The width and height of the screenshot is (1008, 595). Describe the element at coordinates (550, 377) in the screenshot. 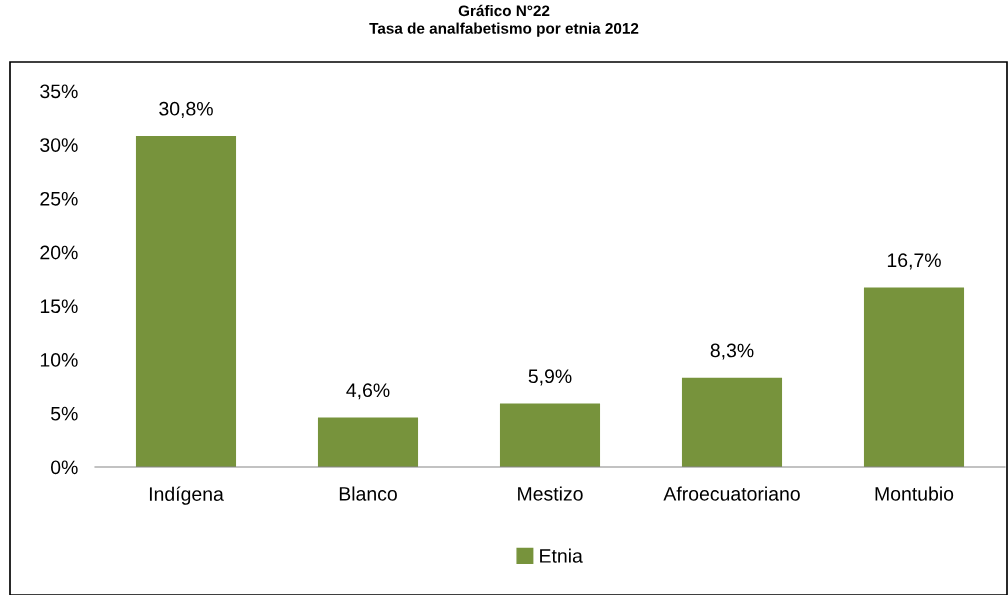

I see `data-label: 5,9%` at that location.